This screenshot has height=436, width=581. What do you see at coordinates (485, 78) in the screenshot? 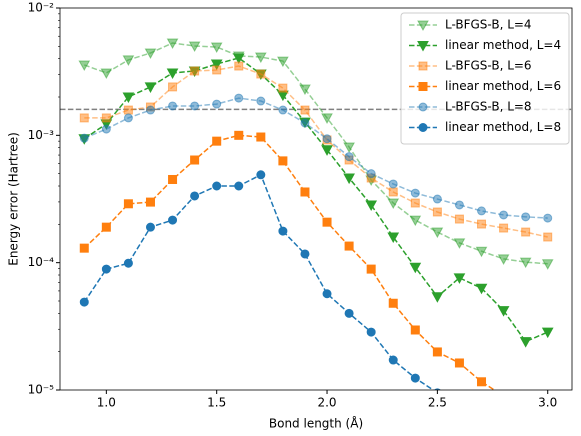
I see `legend-box` at bounding box center [485, 78].